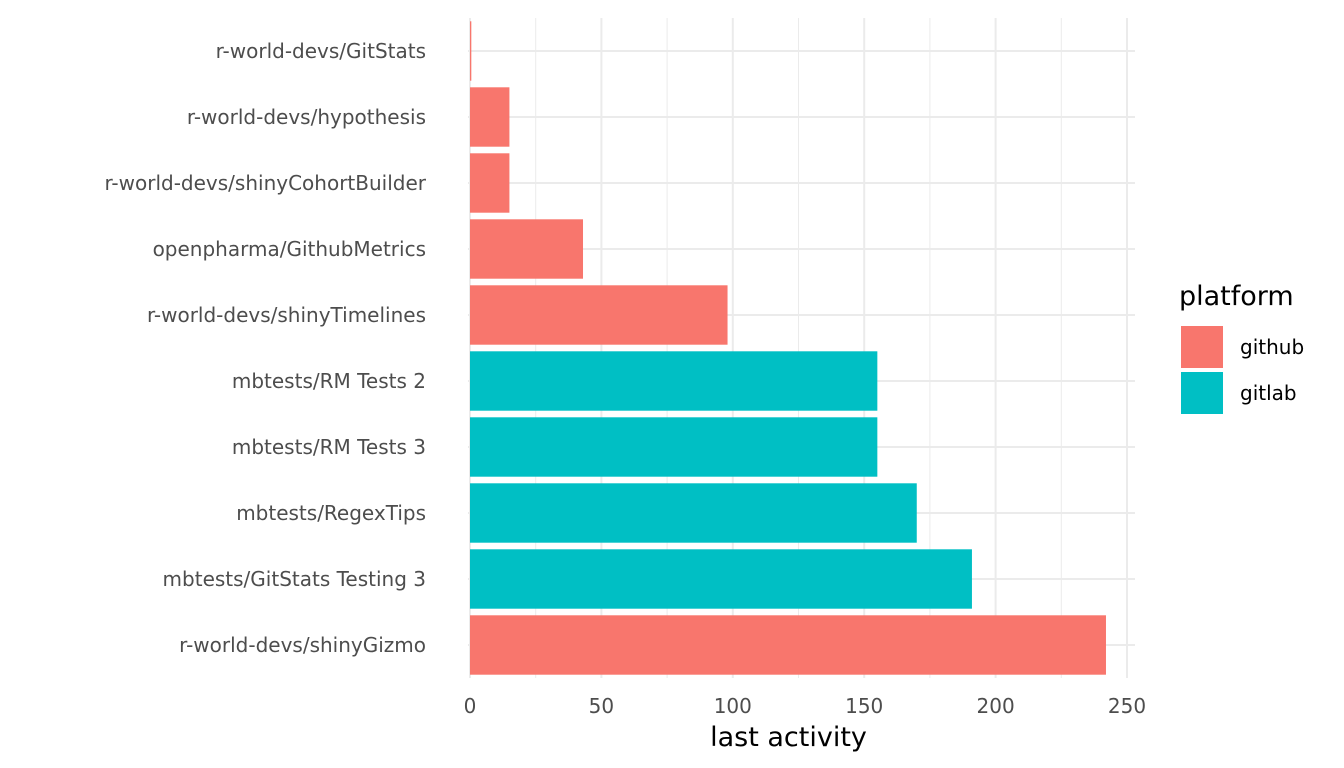  I want to click on legend-label-github: github, so click(1272, 347).